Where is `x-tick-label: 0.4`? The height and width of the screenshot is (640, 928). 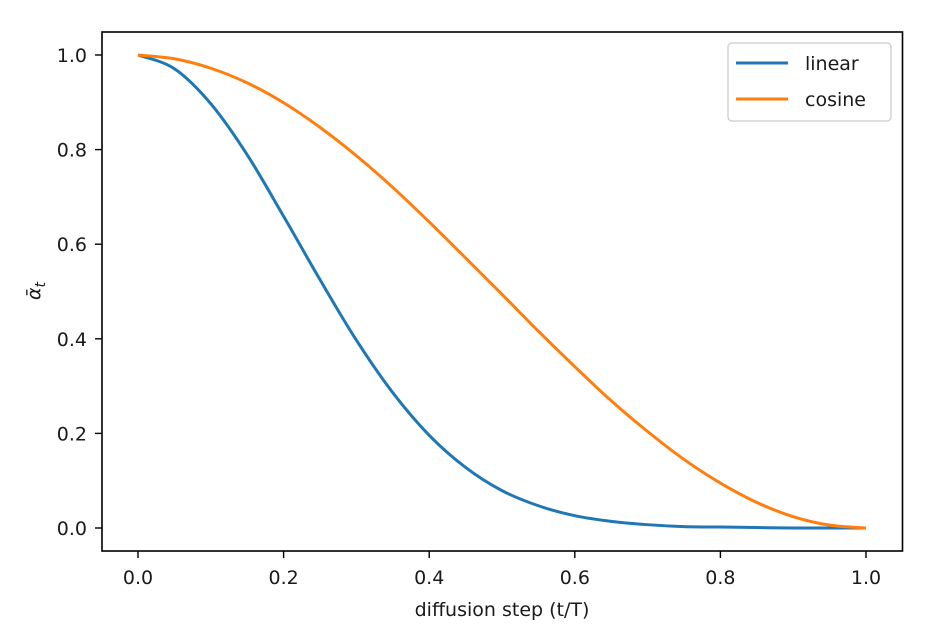
x-tick-label: 0.4 is located at coordinates (429, 578).